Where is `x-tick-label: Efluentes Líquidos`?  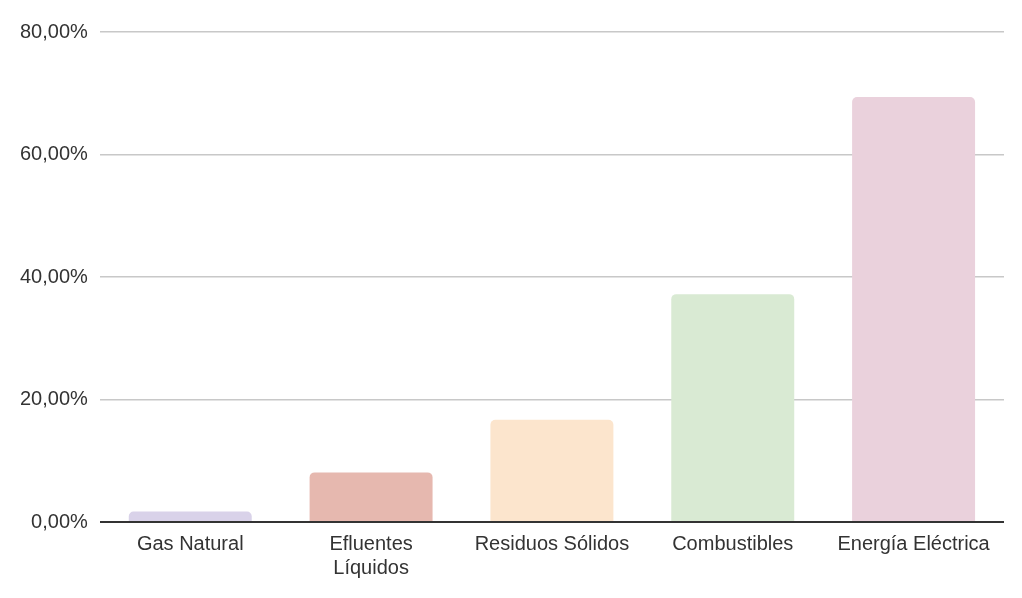 x-tick-label: Efluentes Líquidos is located at coordinates (371, 554).